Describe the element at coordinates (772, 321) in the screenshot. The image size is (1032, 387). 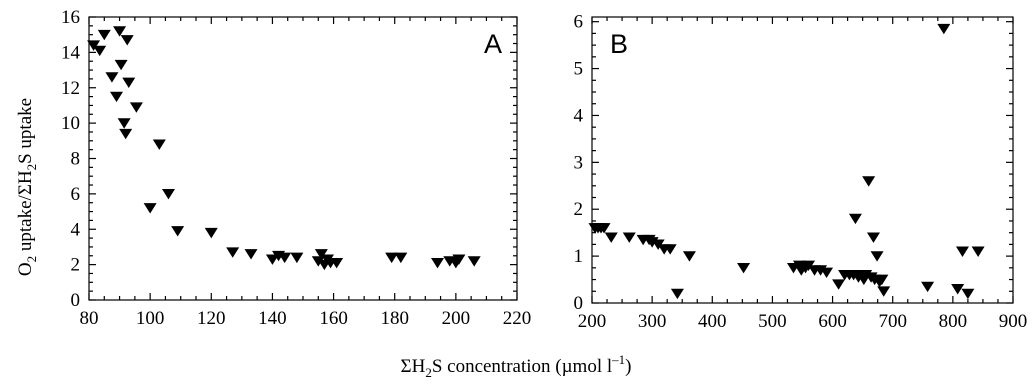
I see `panel-b-x-tick-label: 500` at that location.